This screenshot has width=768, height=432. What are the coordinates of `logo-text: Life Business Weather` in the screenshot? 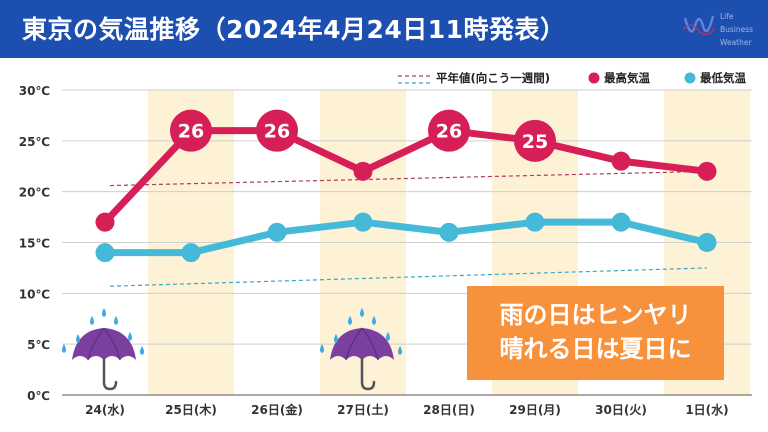 It's located at (736, 29).